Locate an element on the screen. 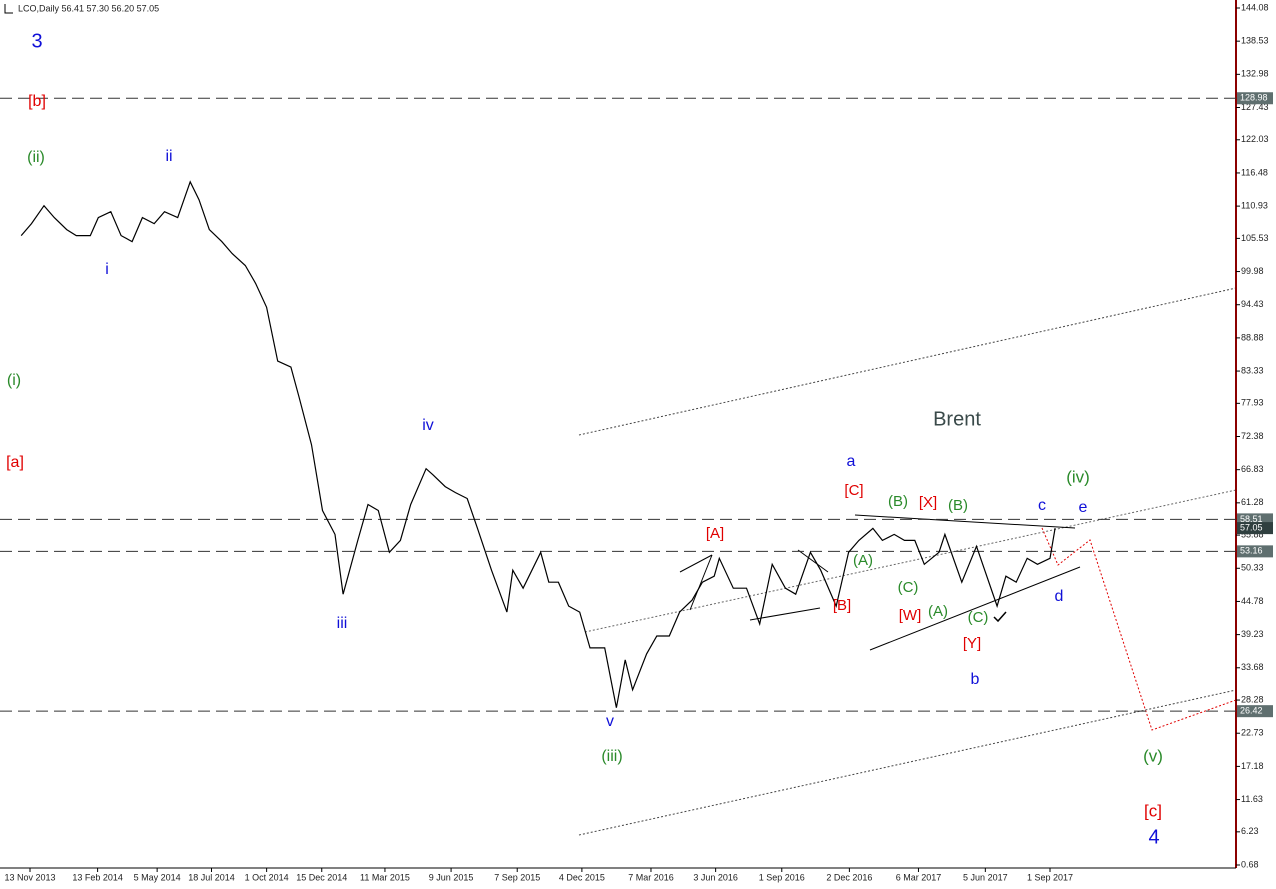 The height and width of the screenshot is (889, 1276). wave-label: a is located at coordinates (851, 461).